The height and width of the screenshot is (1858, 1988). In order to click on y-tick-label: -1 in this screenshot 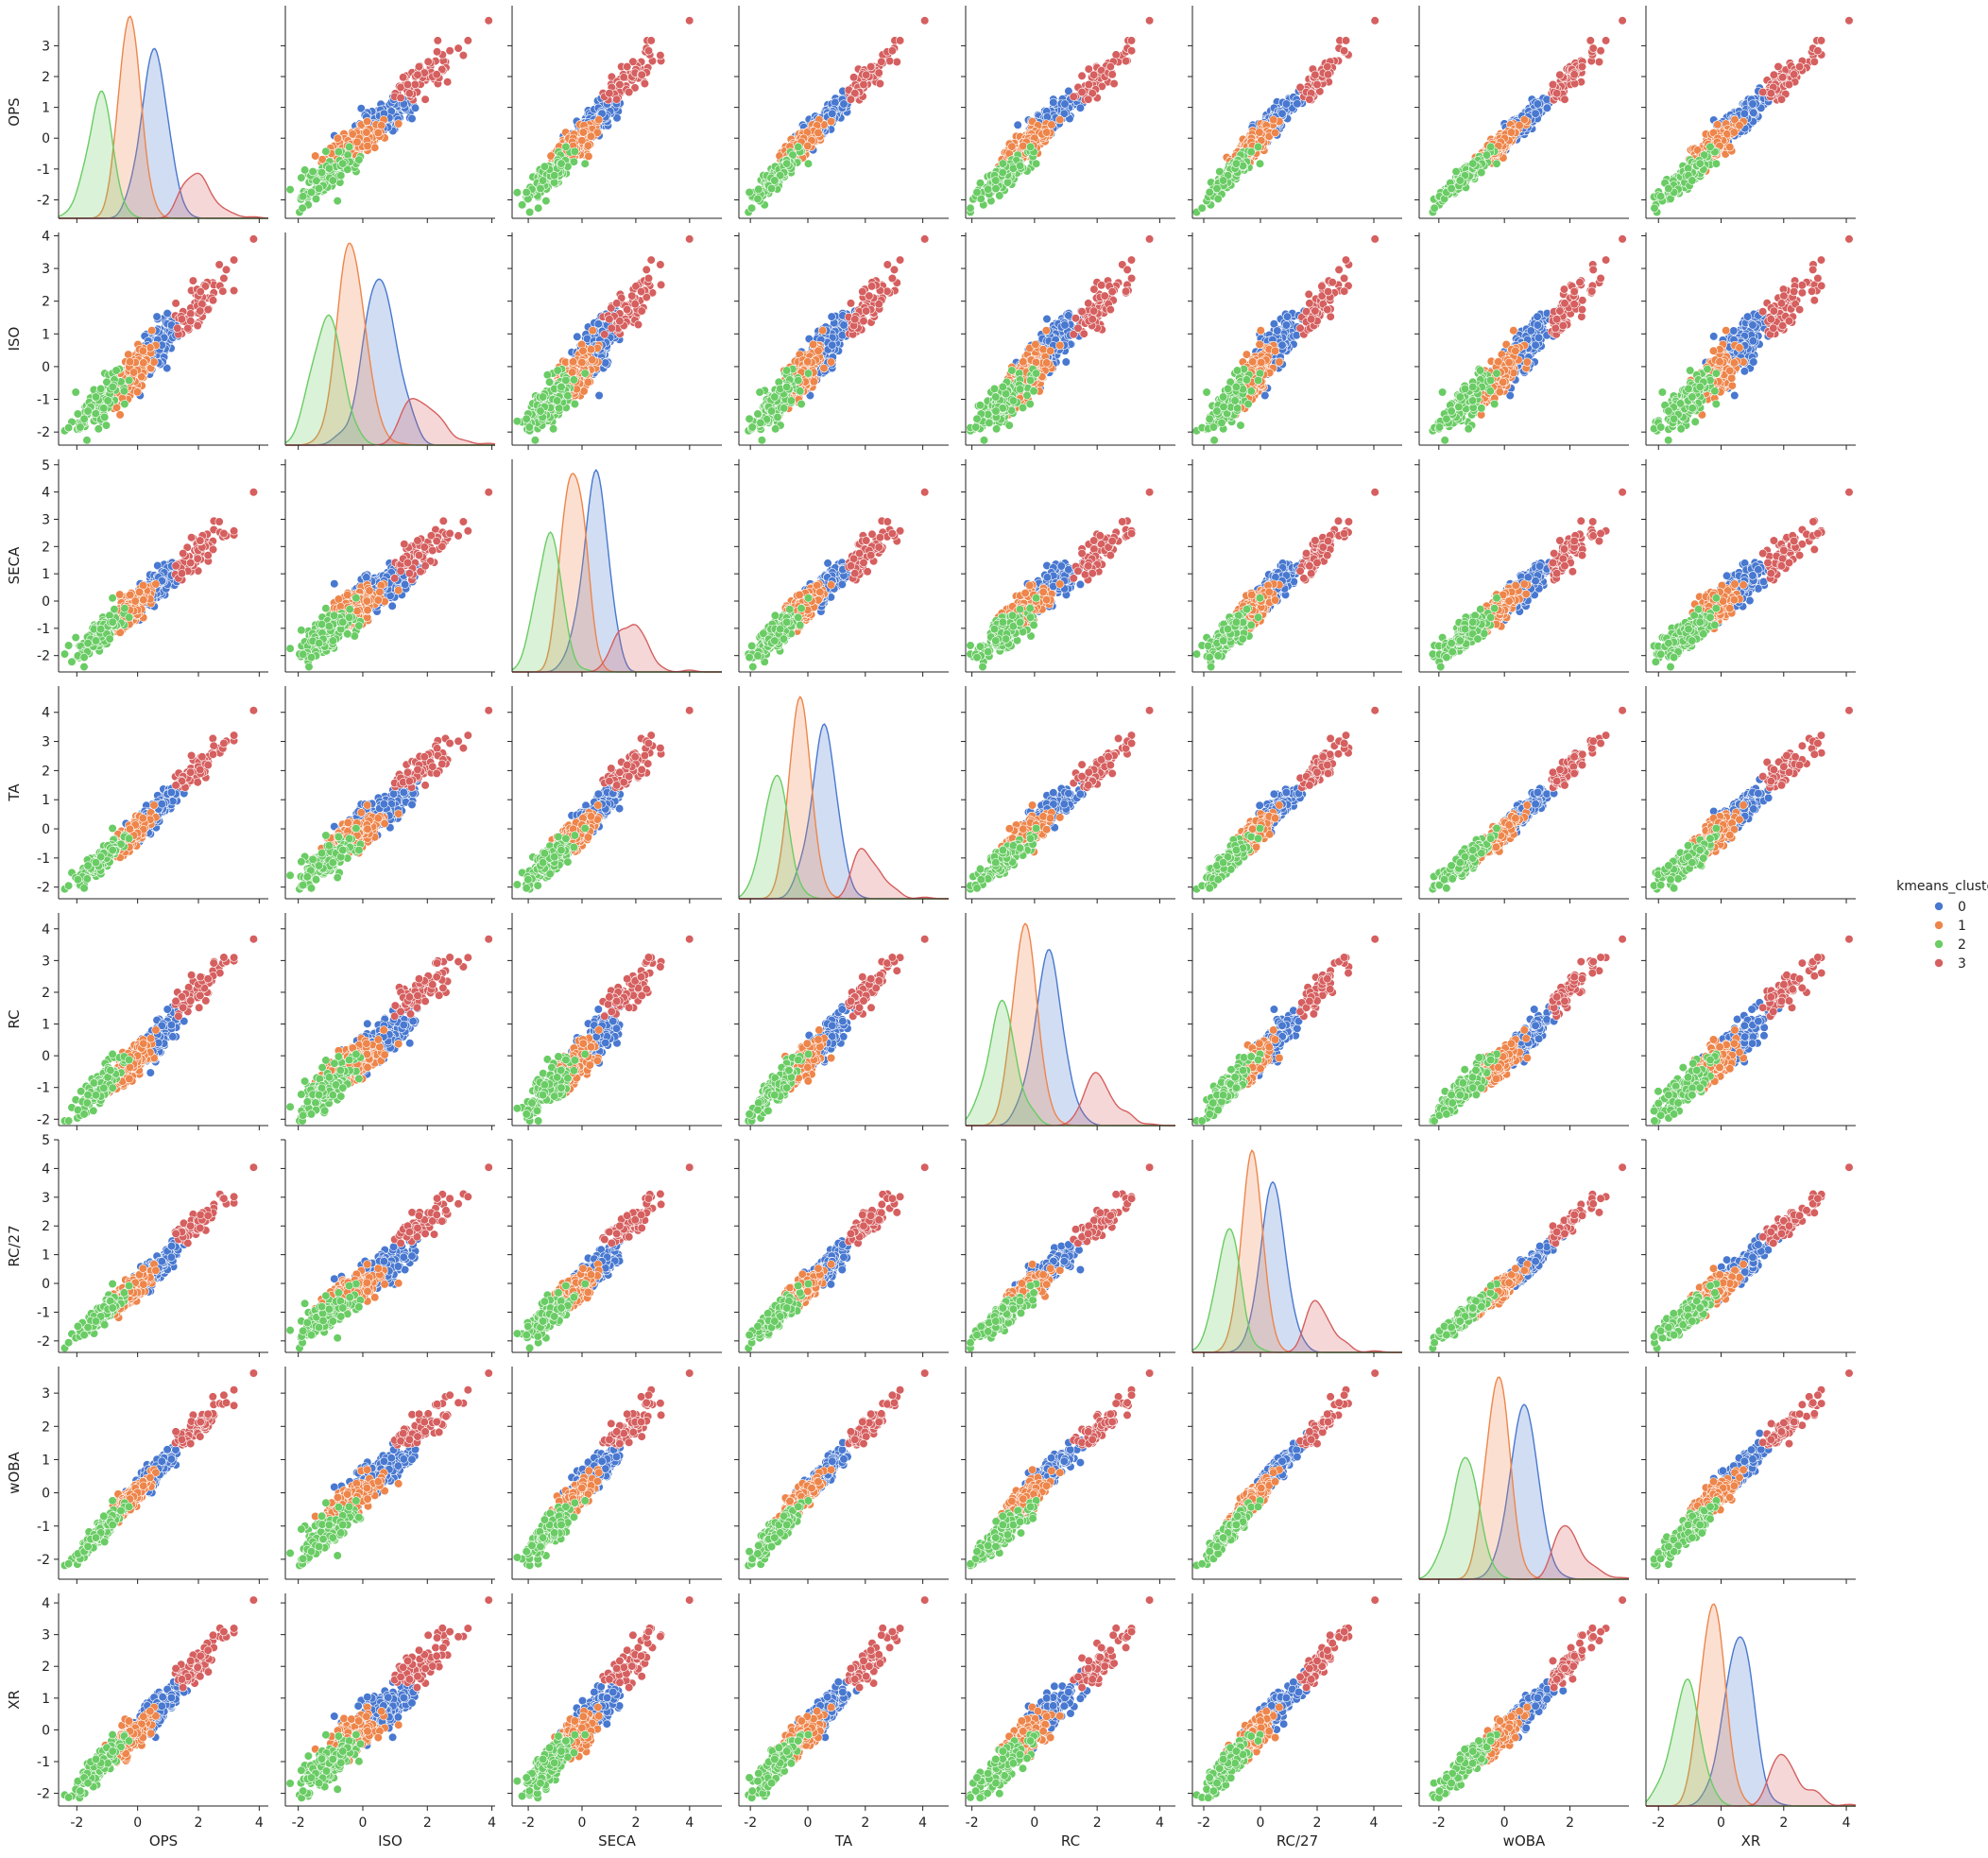, I will do `click(43, 171)`.